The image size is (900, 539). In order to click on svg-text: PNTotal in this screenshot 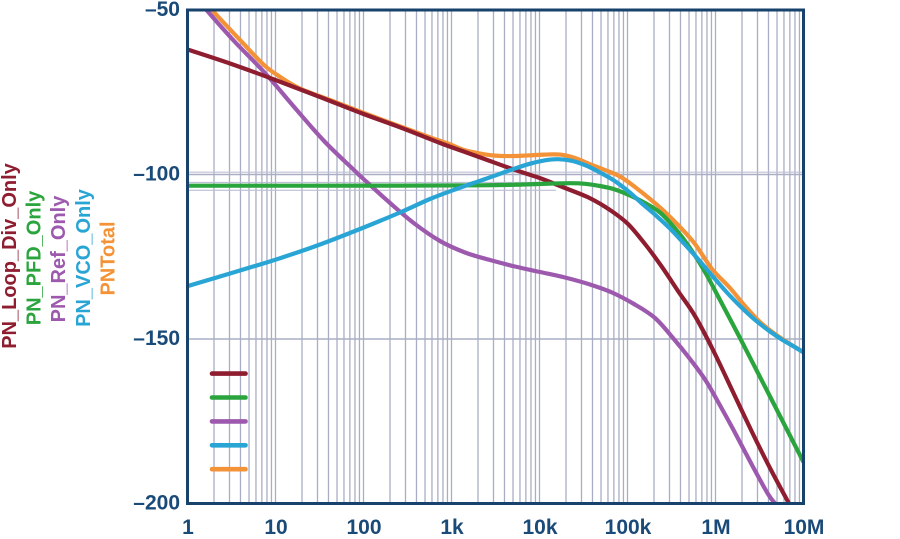, I will do `click(108, 258)`.